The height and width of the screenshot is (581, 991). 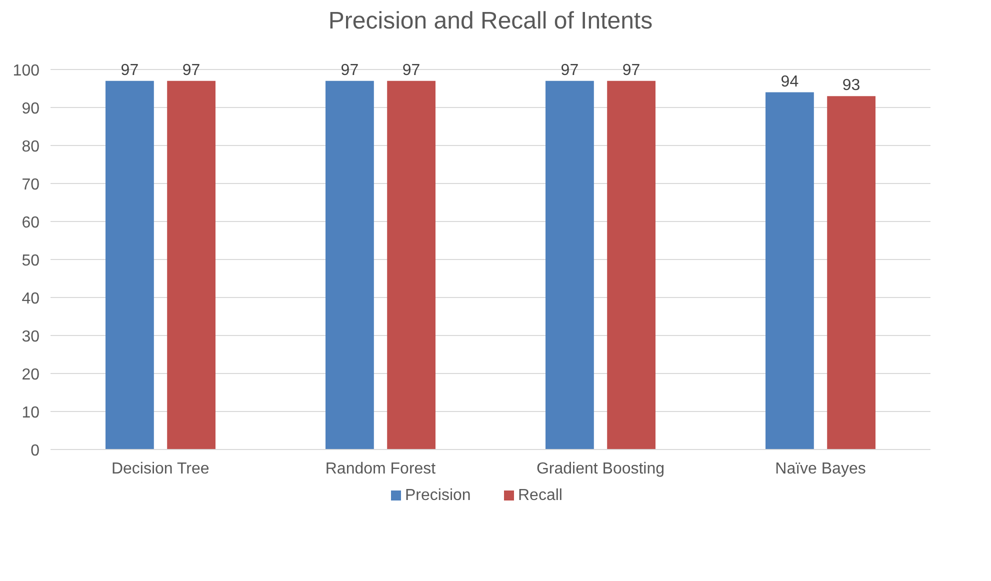 What do you see at coordinates (438, 495) in the screenshot?
I see `legend-label: Precision` at bounding box center [438, 495].